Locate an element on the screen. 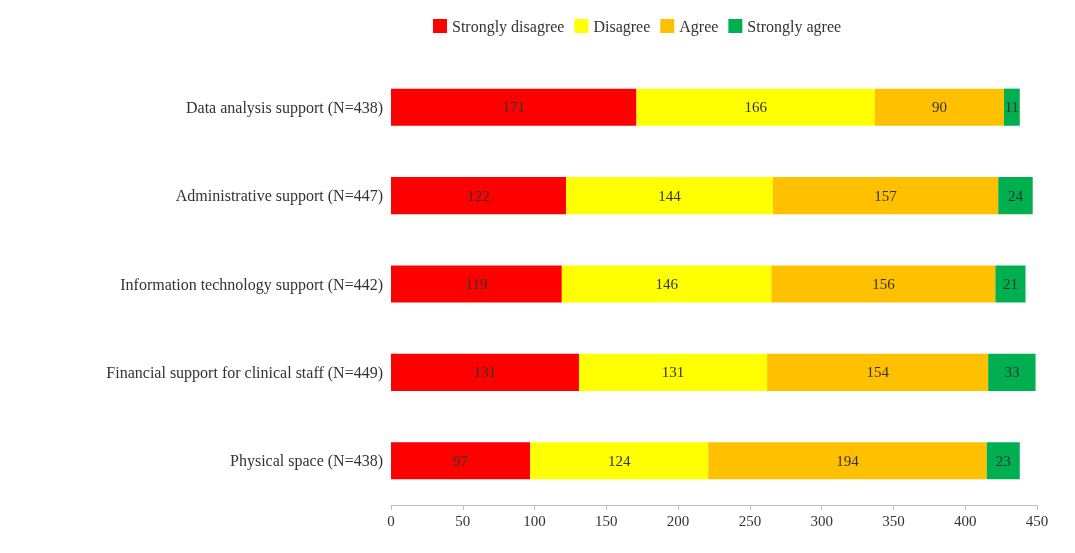 This screenshot has height=553, width=1075. legend-label: Strongly disagree is located at coordinates (508, 26).